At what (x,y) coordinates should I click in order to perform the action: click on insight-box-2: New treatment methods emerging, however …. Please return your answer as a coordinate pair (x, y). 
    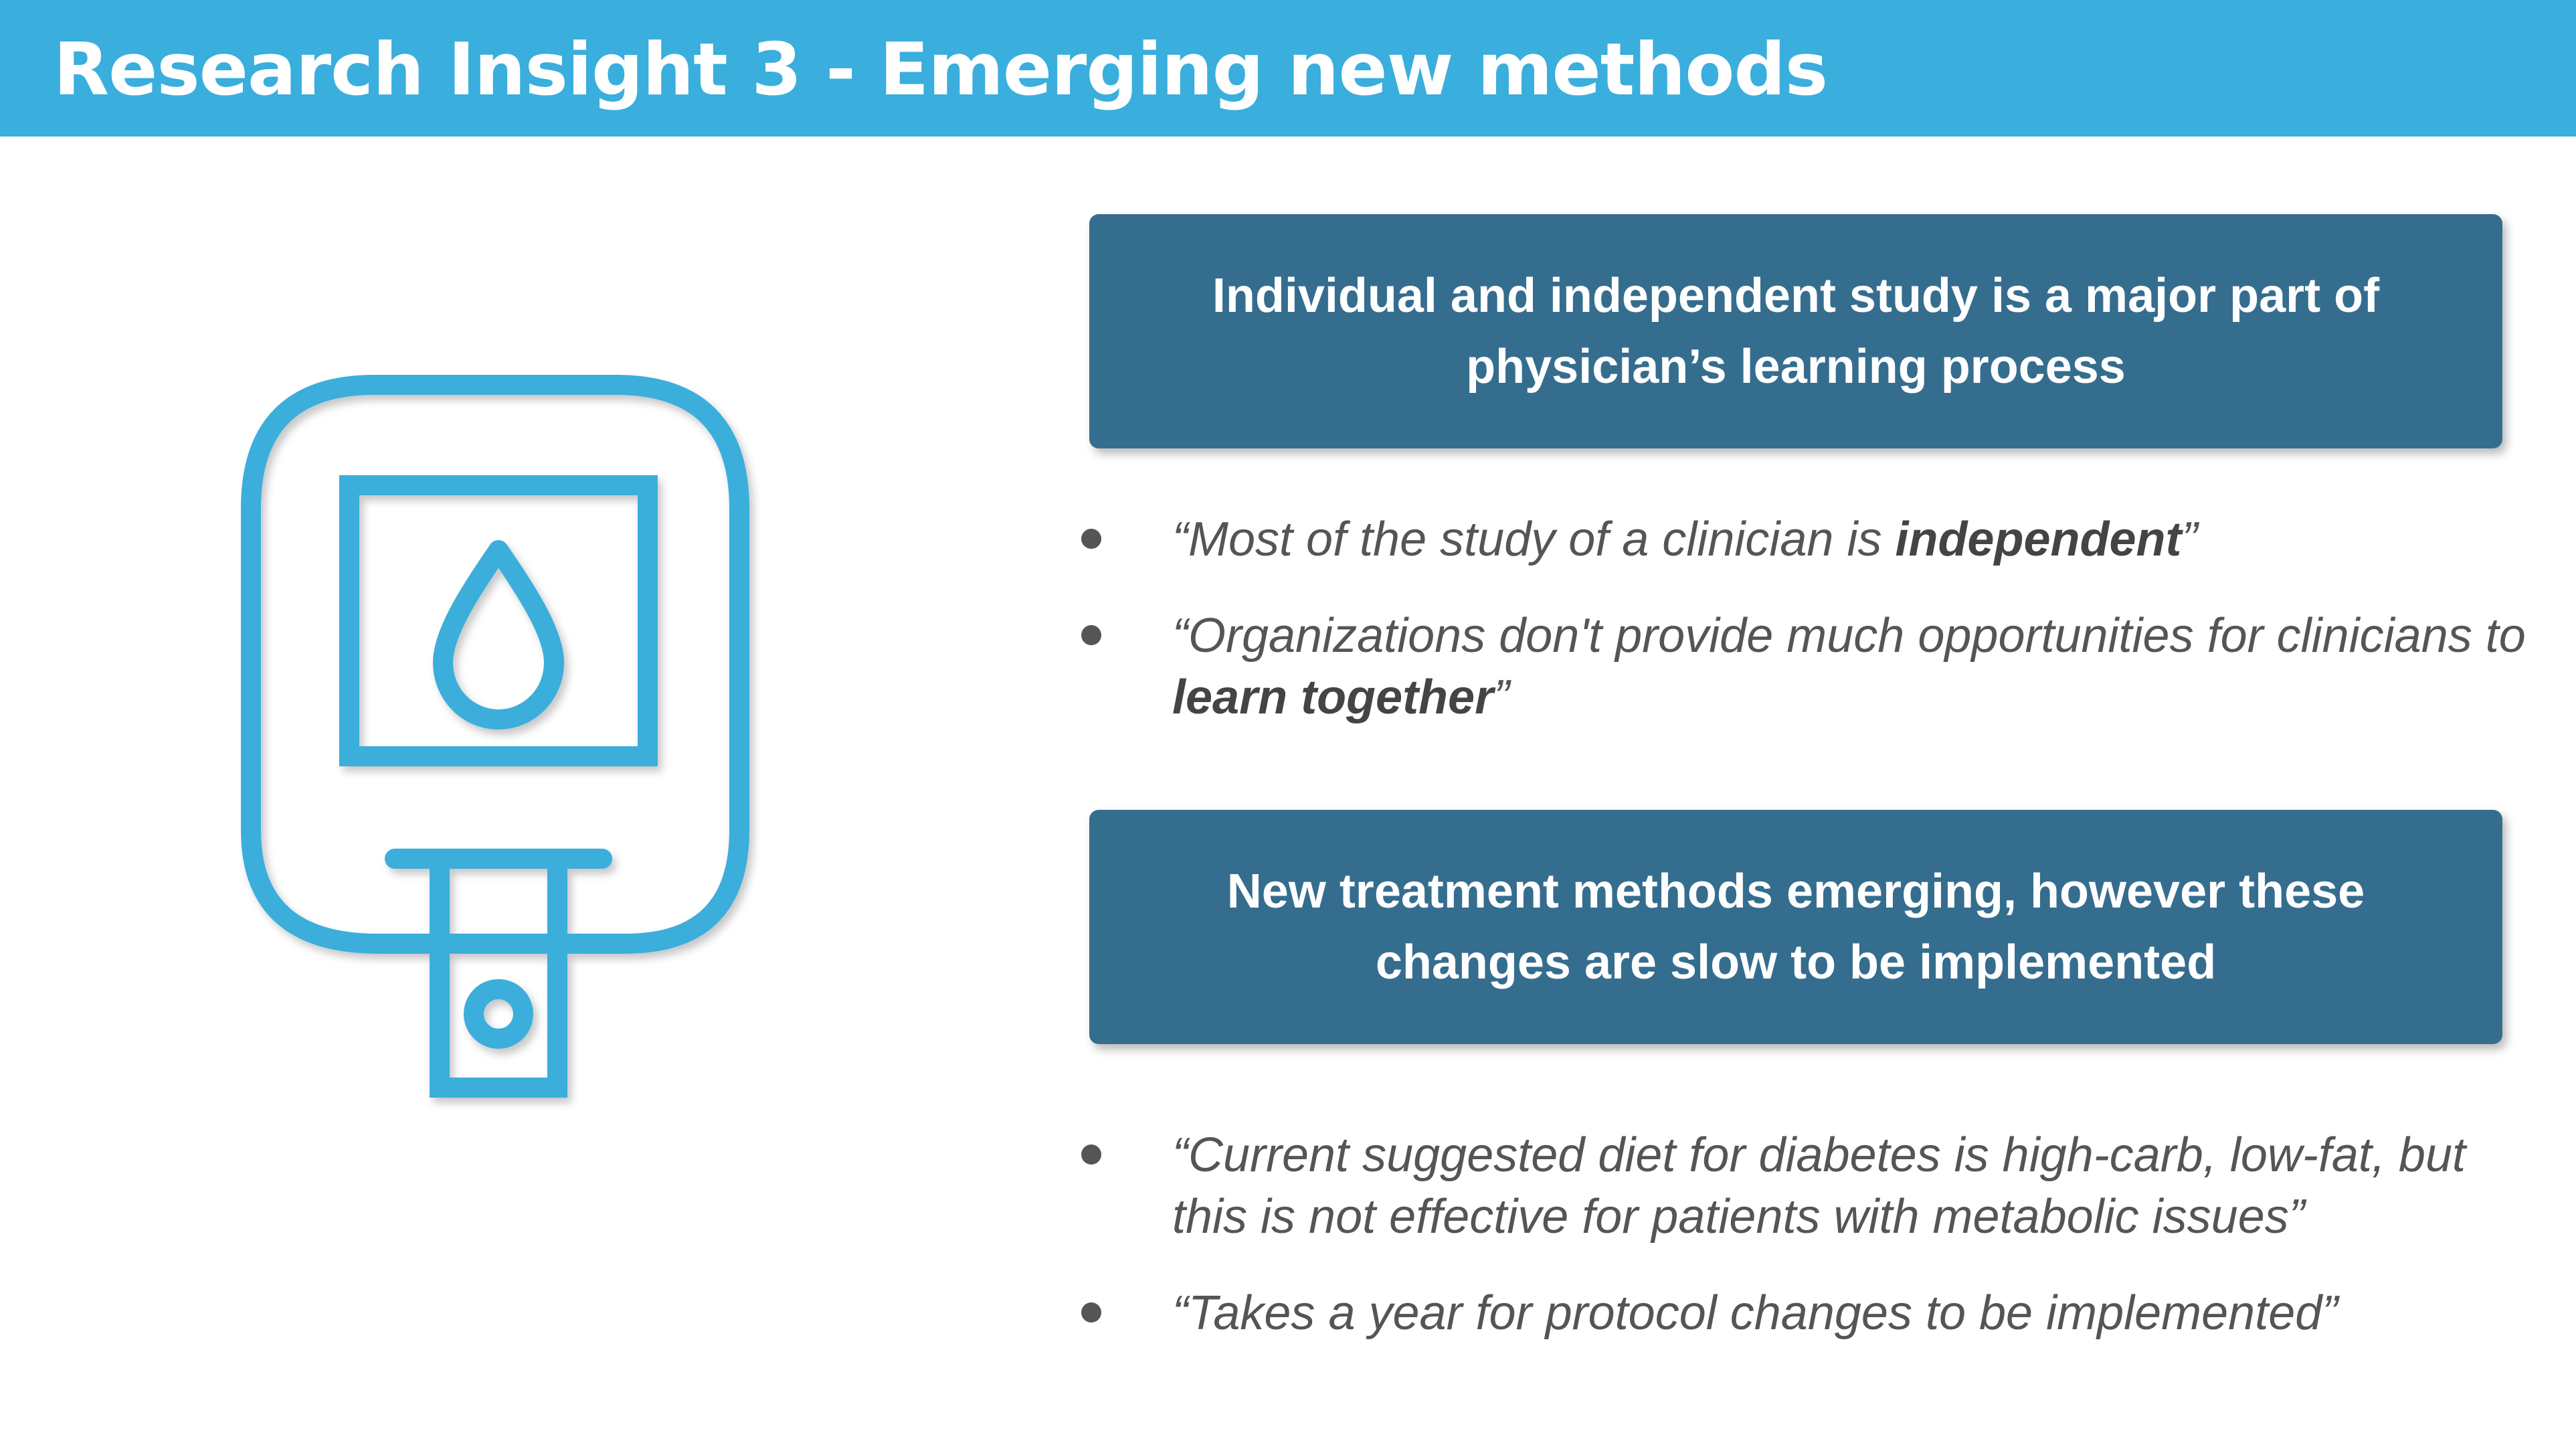
    Looking at the image, I should click on (1795, 927).